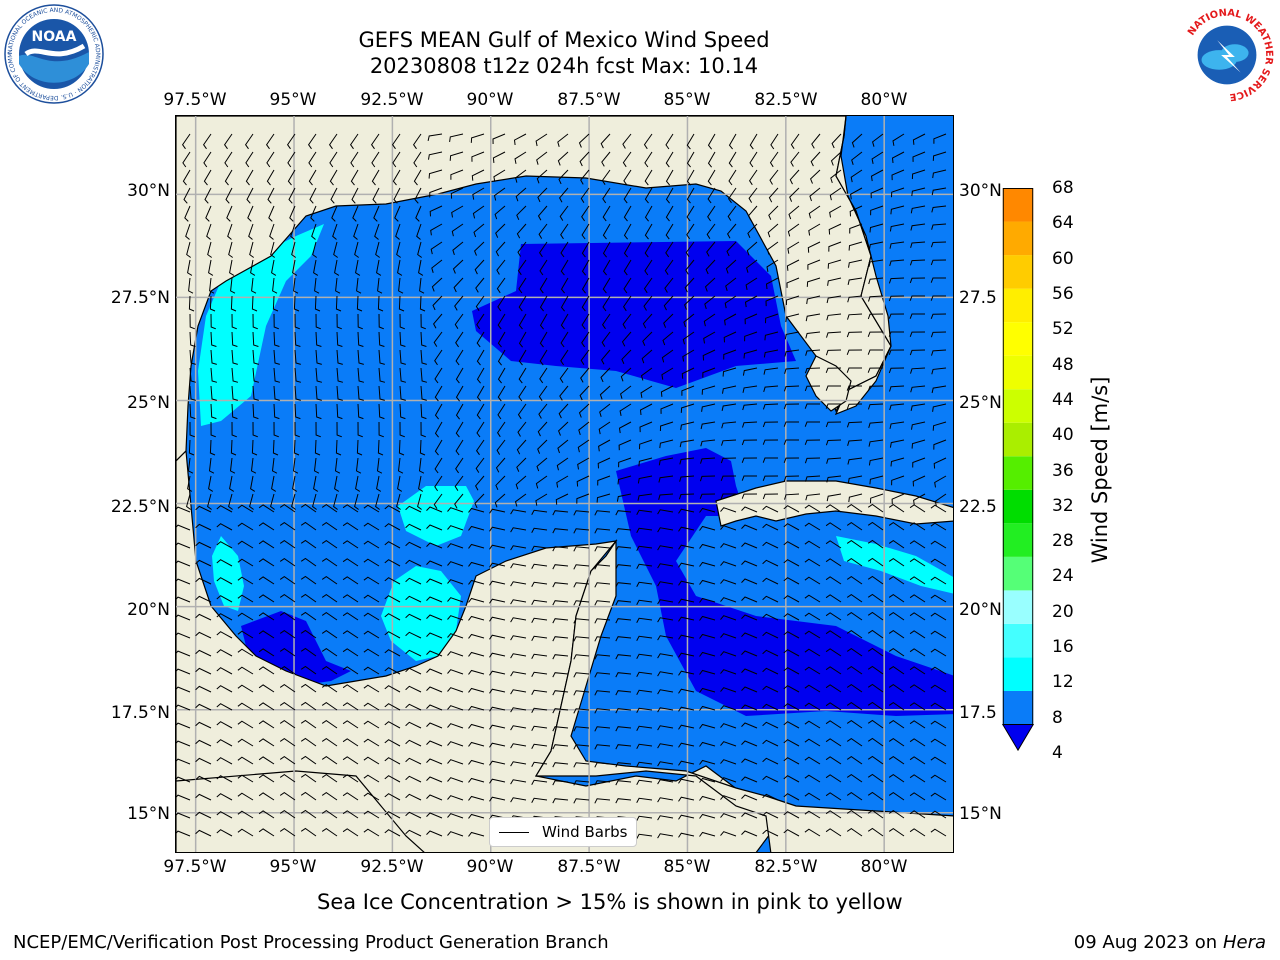 The width and height of the screenshot is (1280, 960). Describe the element at coordinates (1018, 372) in the screenshot. I see `colorbar-bin` at that location.